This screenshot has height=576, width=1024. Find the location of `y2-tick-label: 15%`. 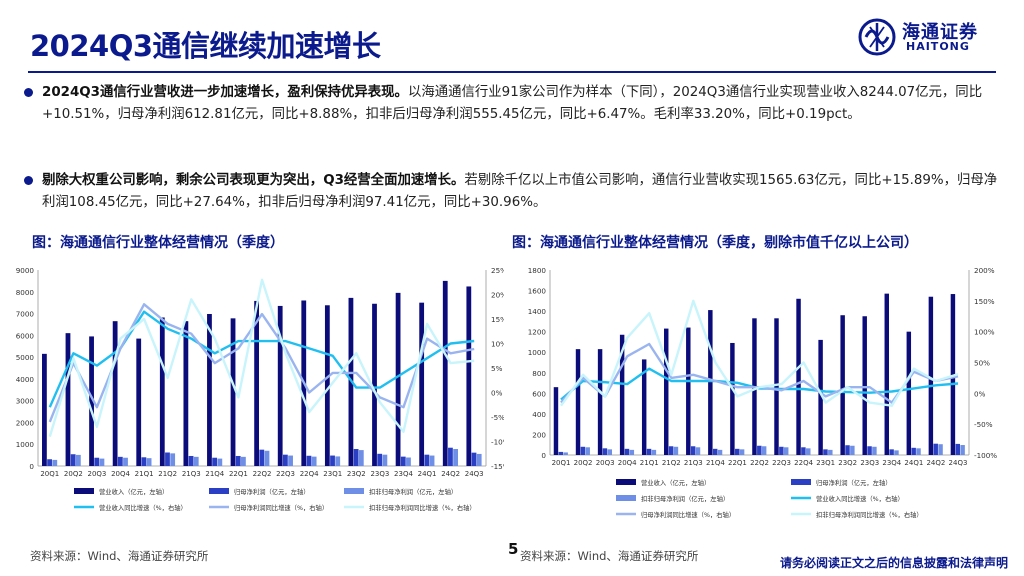

y2-tick-label: 15% is located at coordinates (497, 319).